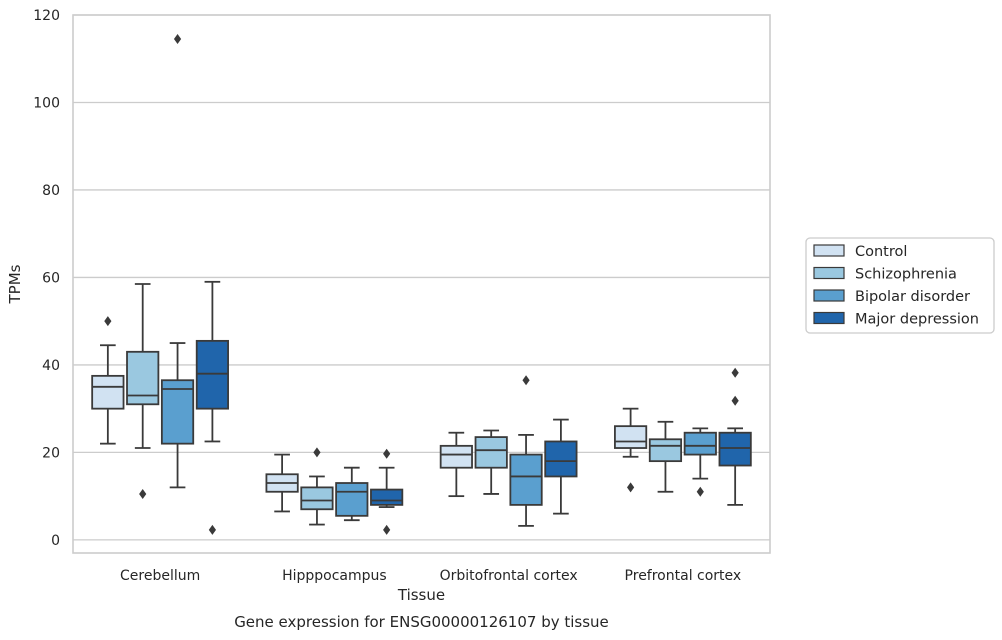 This screenshot has width=1002, height=640. I want to click on y-axis-label: TPMs, so click(15, 284).